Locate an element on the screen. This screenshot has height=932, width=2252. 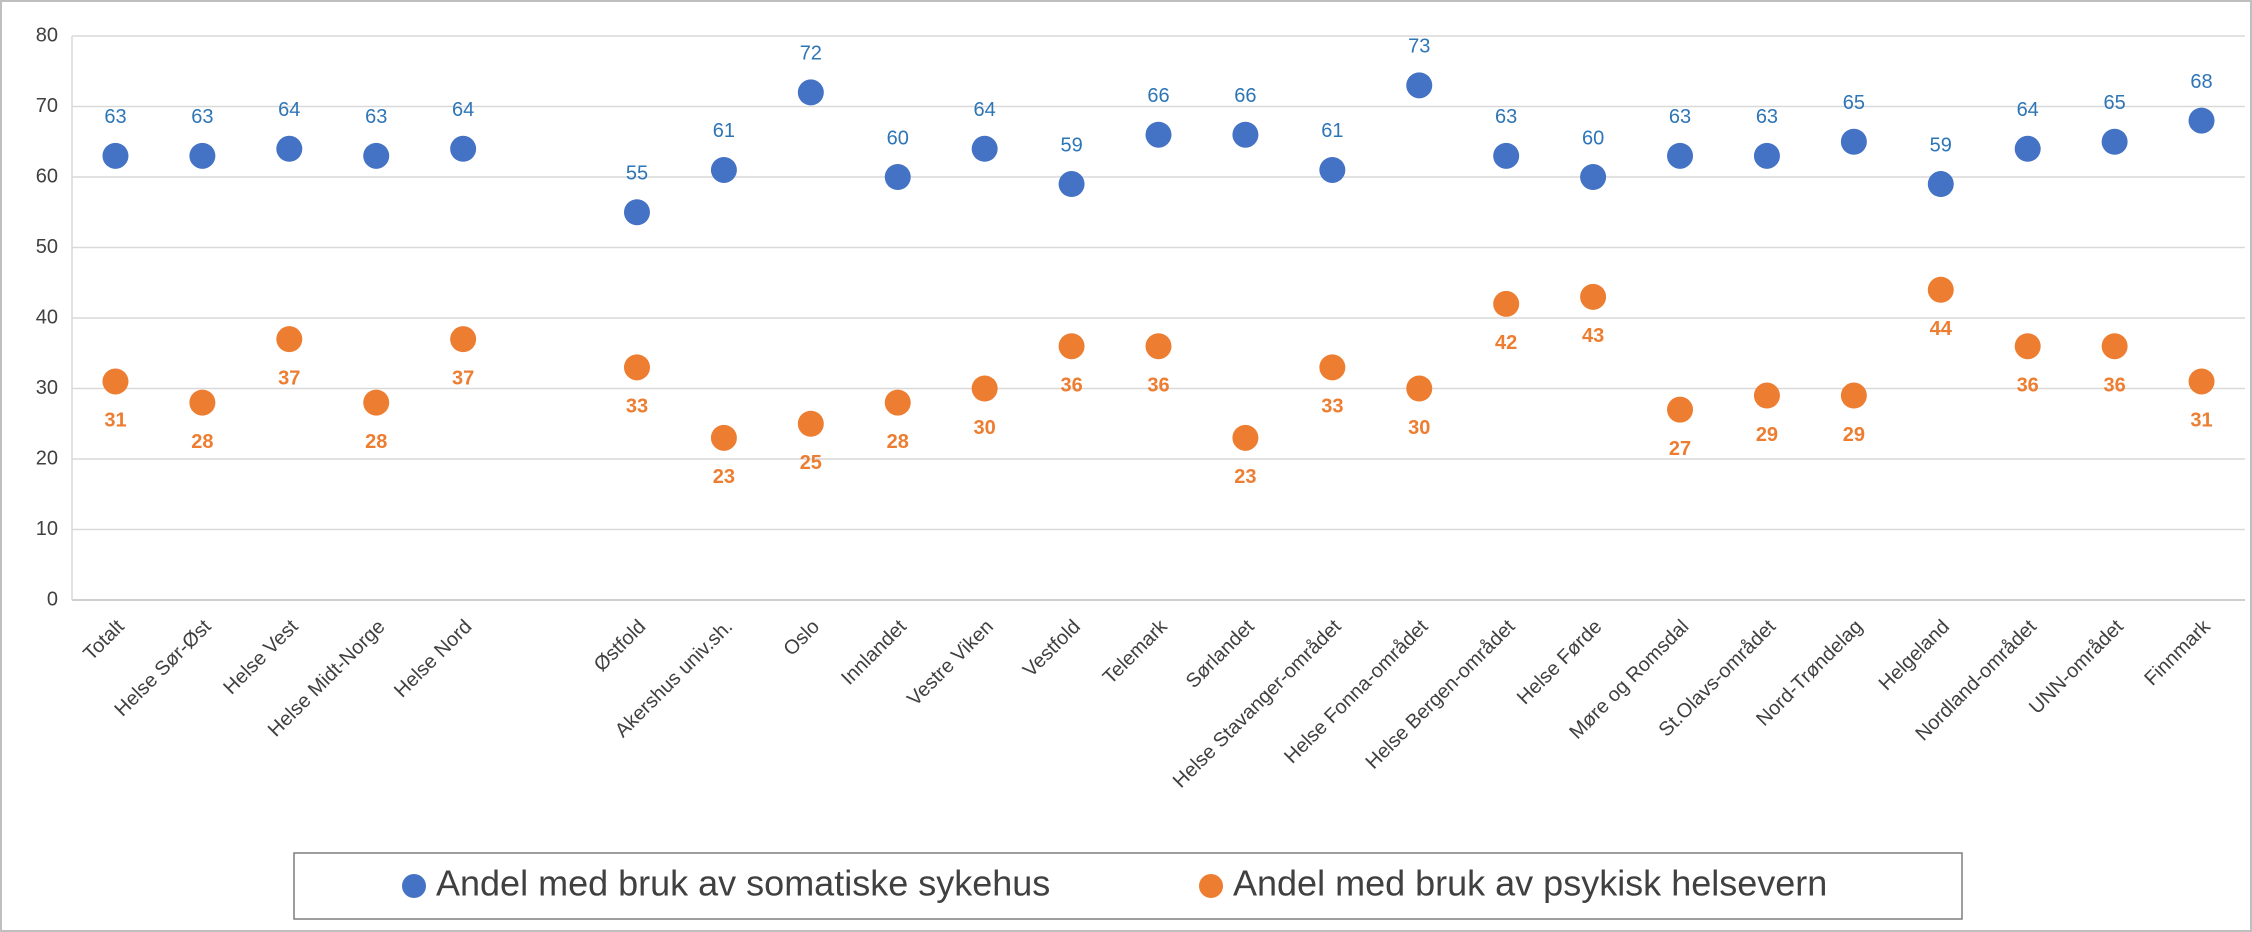
data-label: 55 is located at coordinates (637, 174).